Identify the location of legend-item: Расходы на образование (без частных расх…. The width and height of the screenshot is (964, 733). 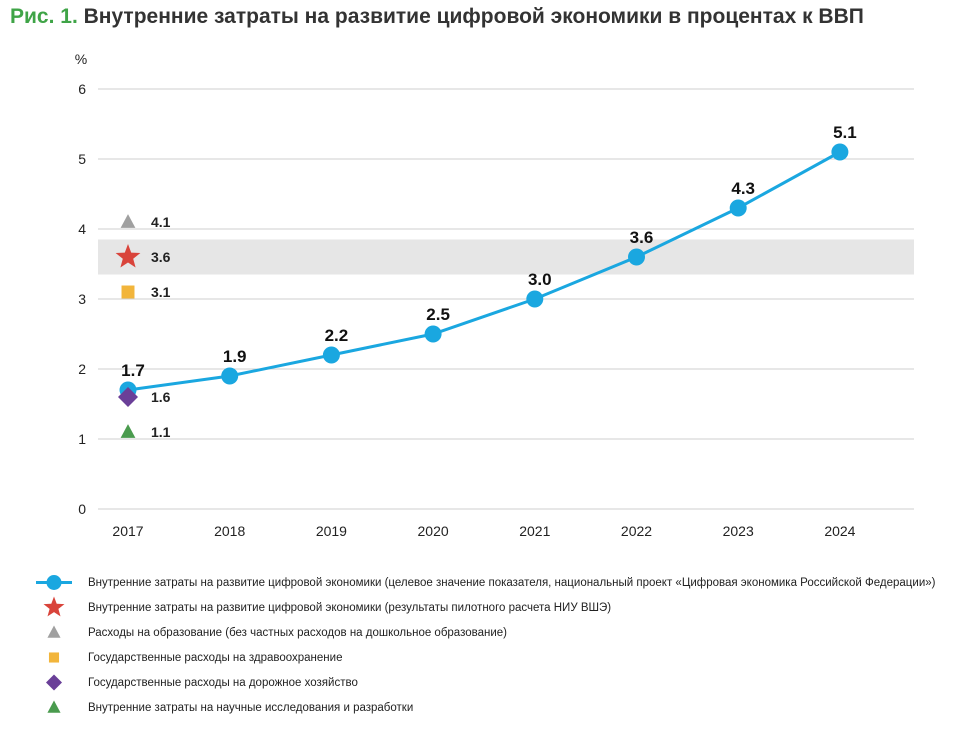
(496, 632).